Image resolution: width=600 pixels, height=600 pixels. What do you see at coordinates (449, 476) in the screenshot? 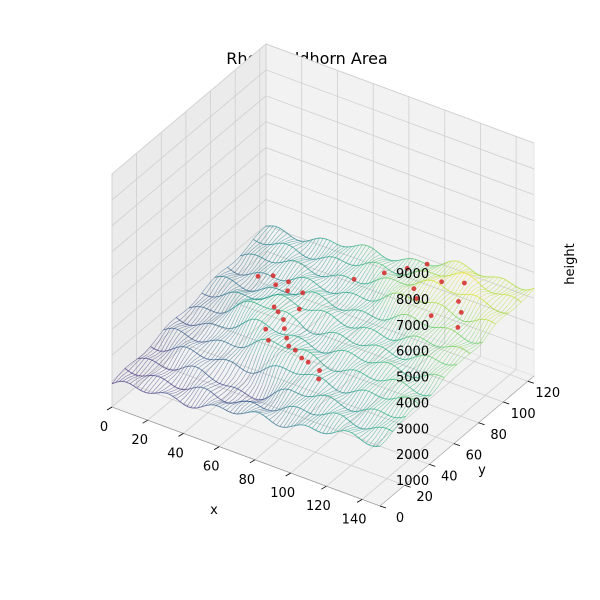
I see `y-tick-label: 40` at bounding box center [449, 476].